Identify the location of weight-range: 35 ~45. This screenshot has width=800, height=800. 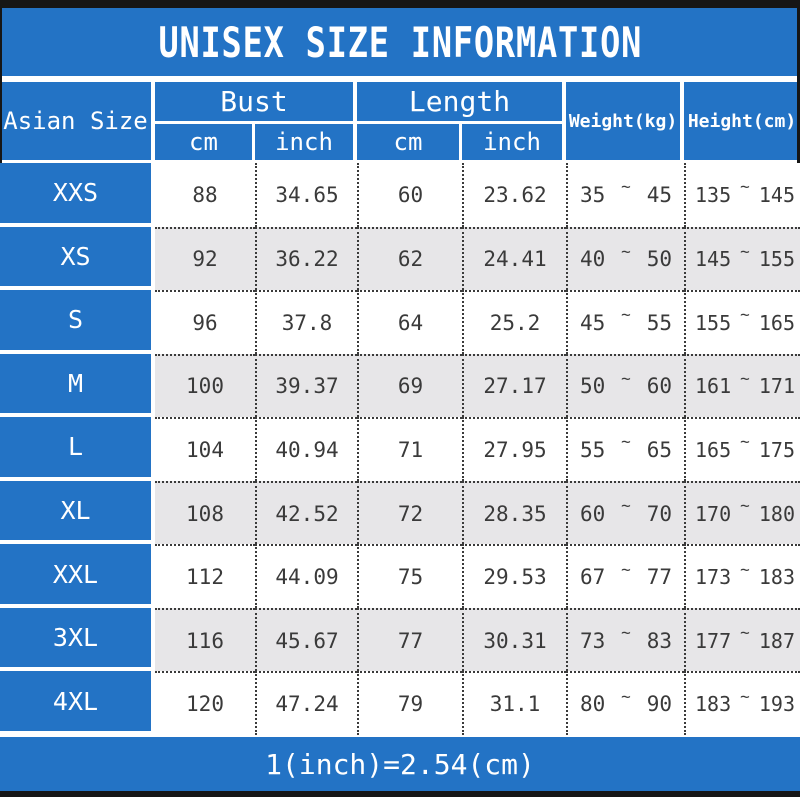
(625, 195).